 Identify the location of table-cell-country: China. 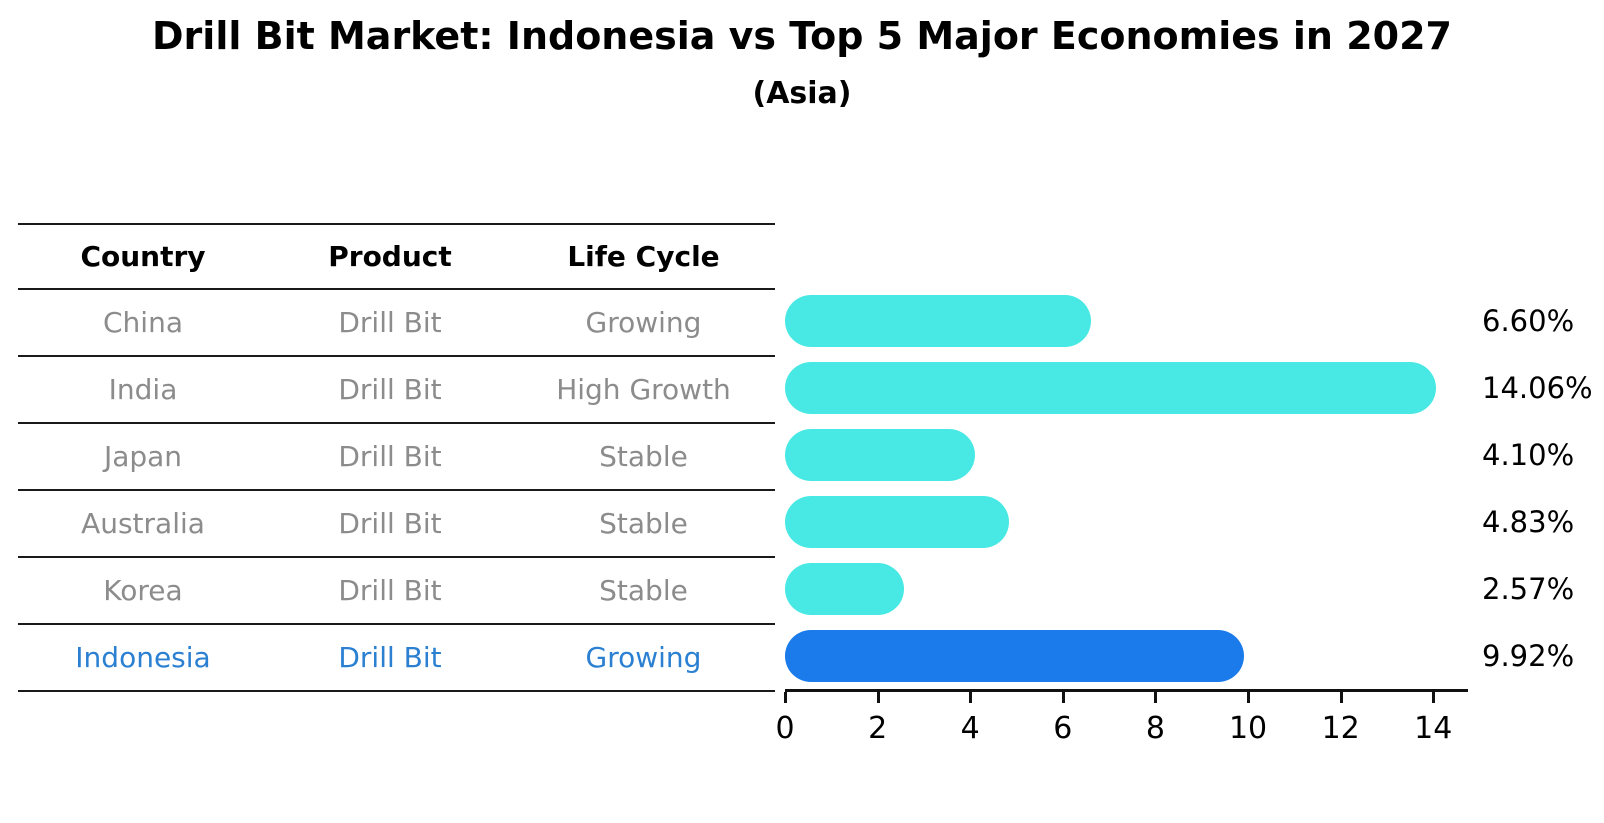
(143, 322).